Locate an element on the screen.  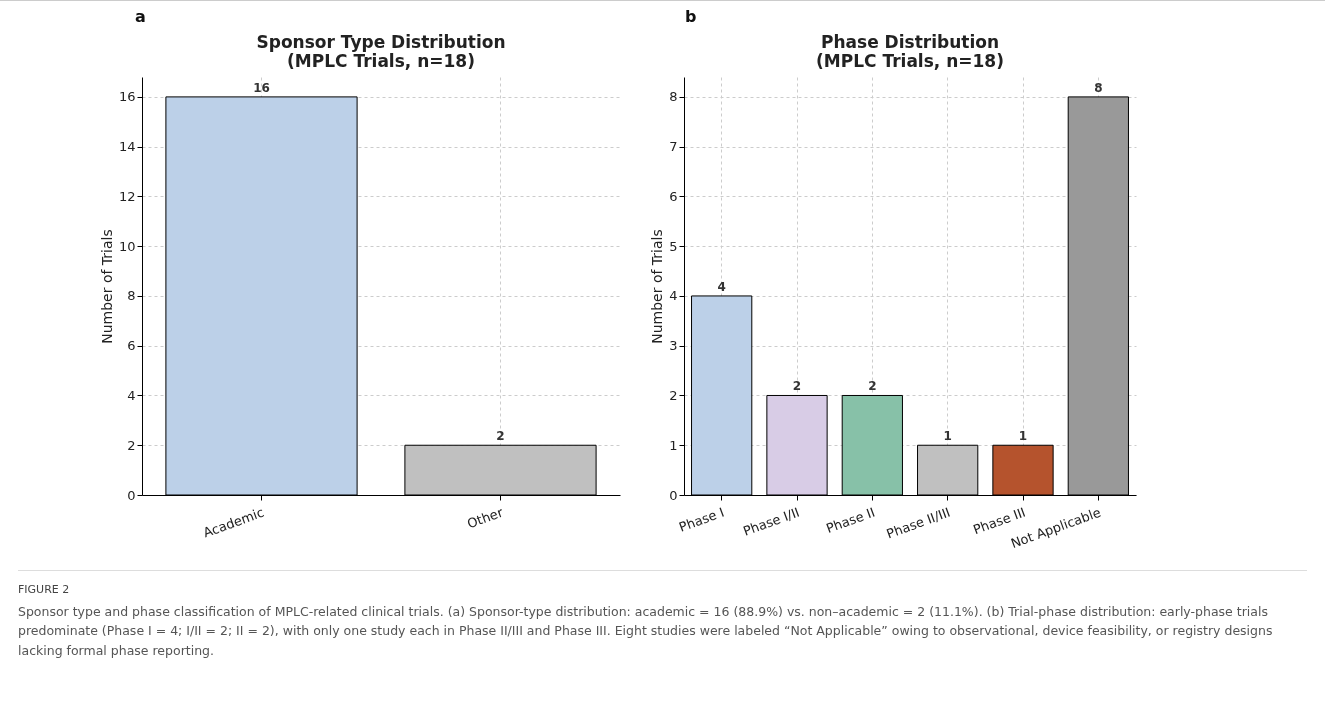
data-label: 4 is located at coordinates (721, 286).